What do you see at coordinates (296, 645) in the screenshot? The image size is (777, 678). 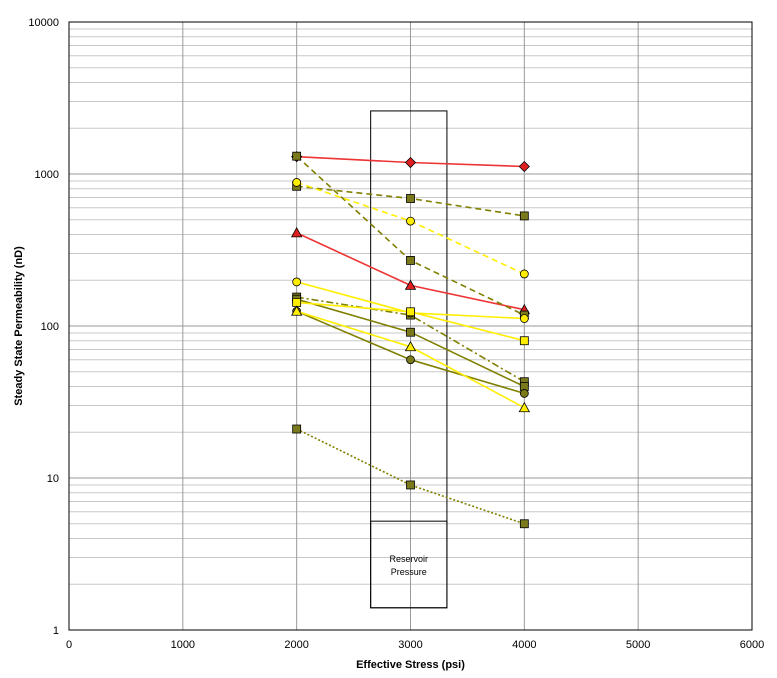 I see `x-tick-label: 2000` at bounding box center [296, 645].